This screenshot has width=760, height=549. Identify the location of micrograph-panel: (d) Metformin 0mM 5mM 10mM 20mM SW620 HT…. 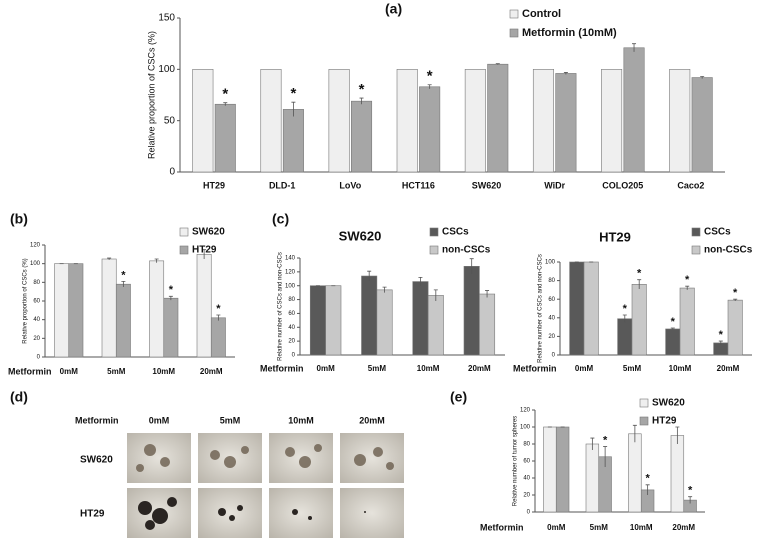
(207, 463).